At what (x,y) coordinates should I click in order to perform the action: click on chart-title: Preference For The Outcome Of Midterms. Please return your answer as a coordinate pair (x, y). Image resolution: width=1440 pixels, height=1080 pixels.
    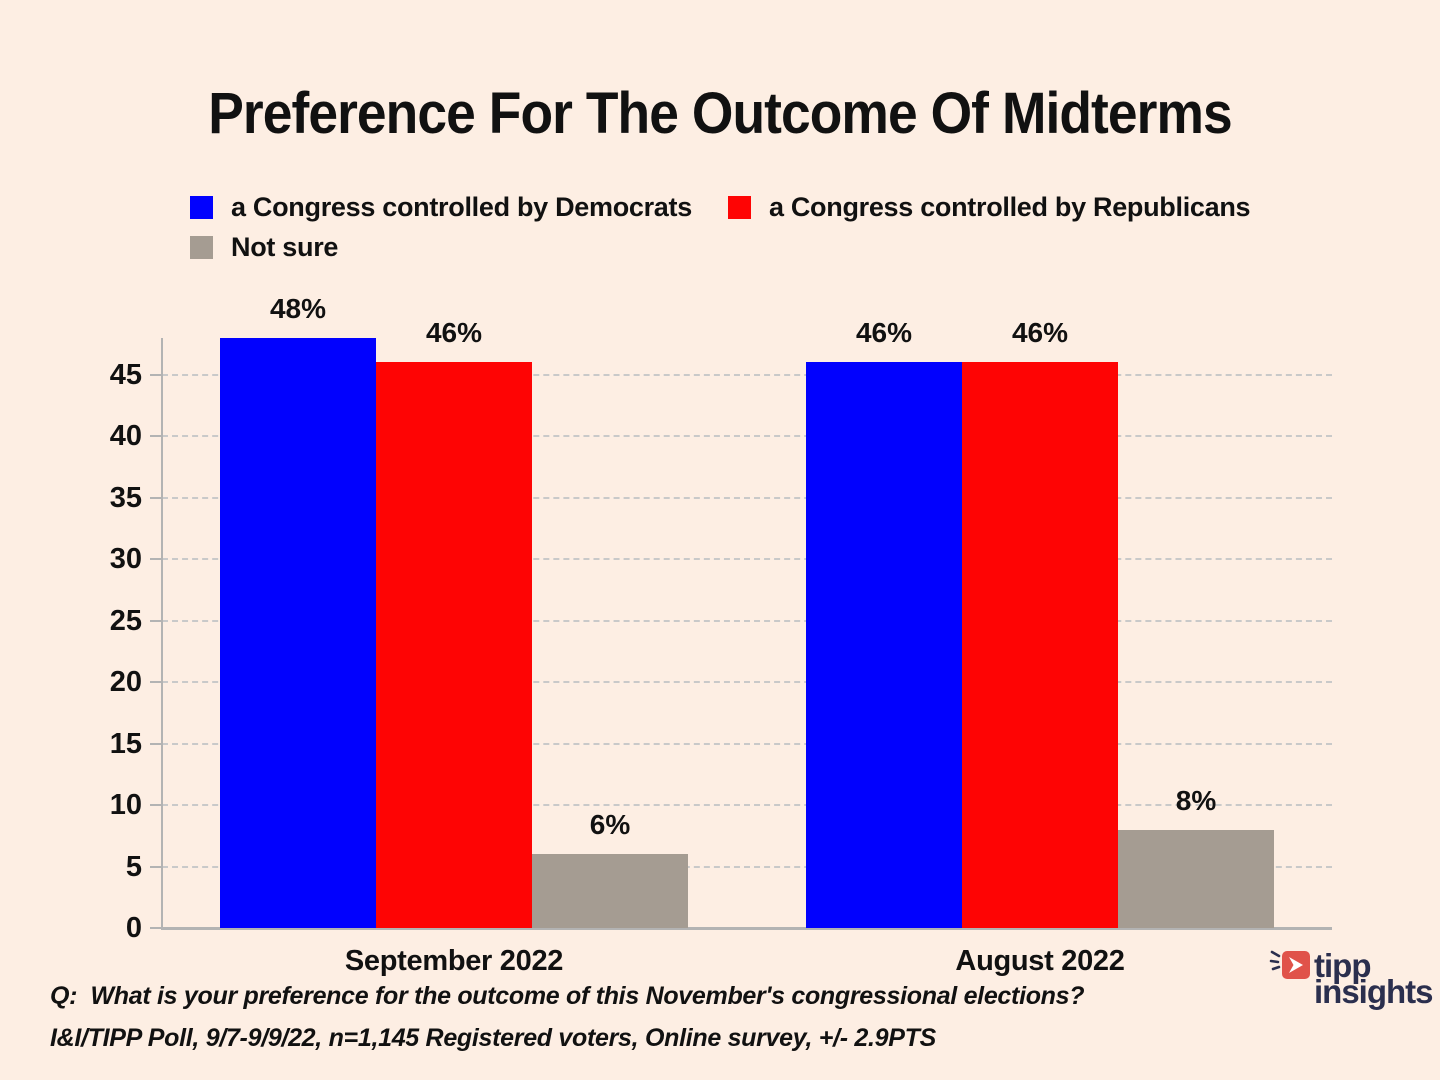
    Looking at the image, I should click on (720, 113).